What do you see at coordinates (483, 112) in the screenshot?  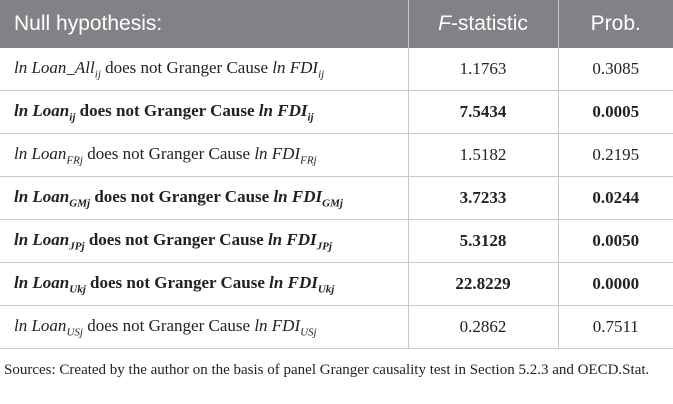 I see `f-statistic: 7.5434` at bounding box center [483, 112].